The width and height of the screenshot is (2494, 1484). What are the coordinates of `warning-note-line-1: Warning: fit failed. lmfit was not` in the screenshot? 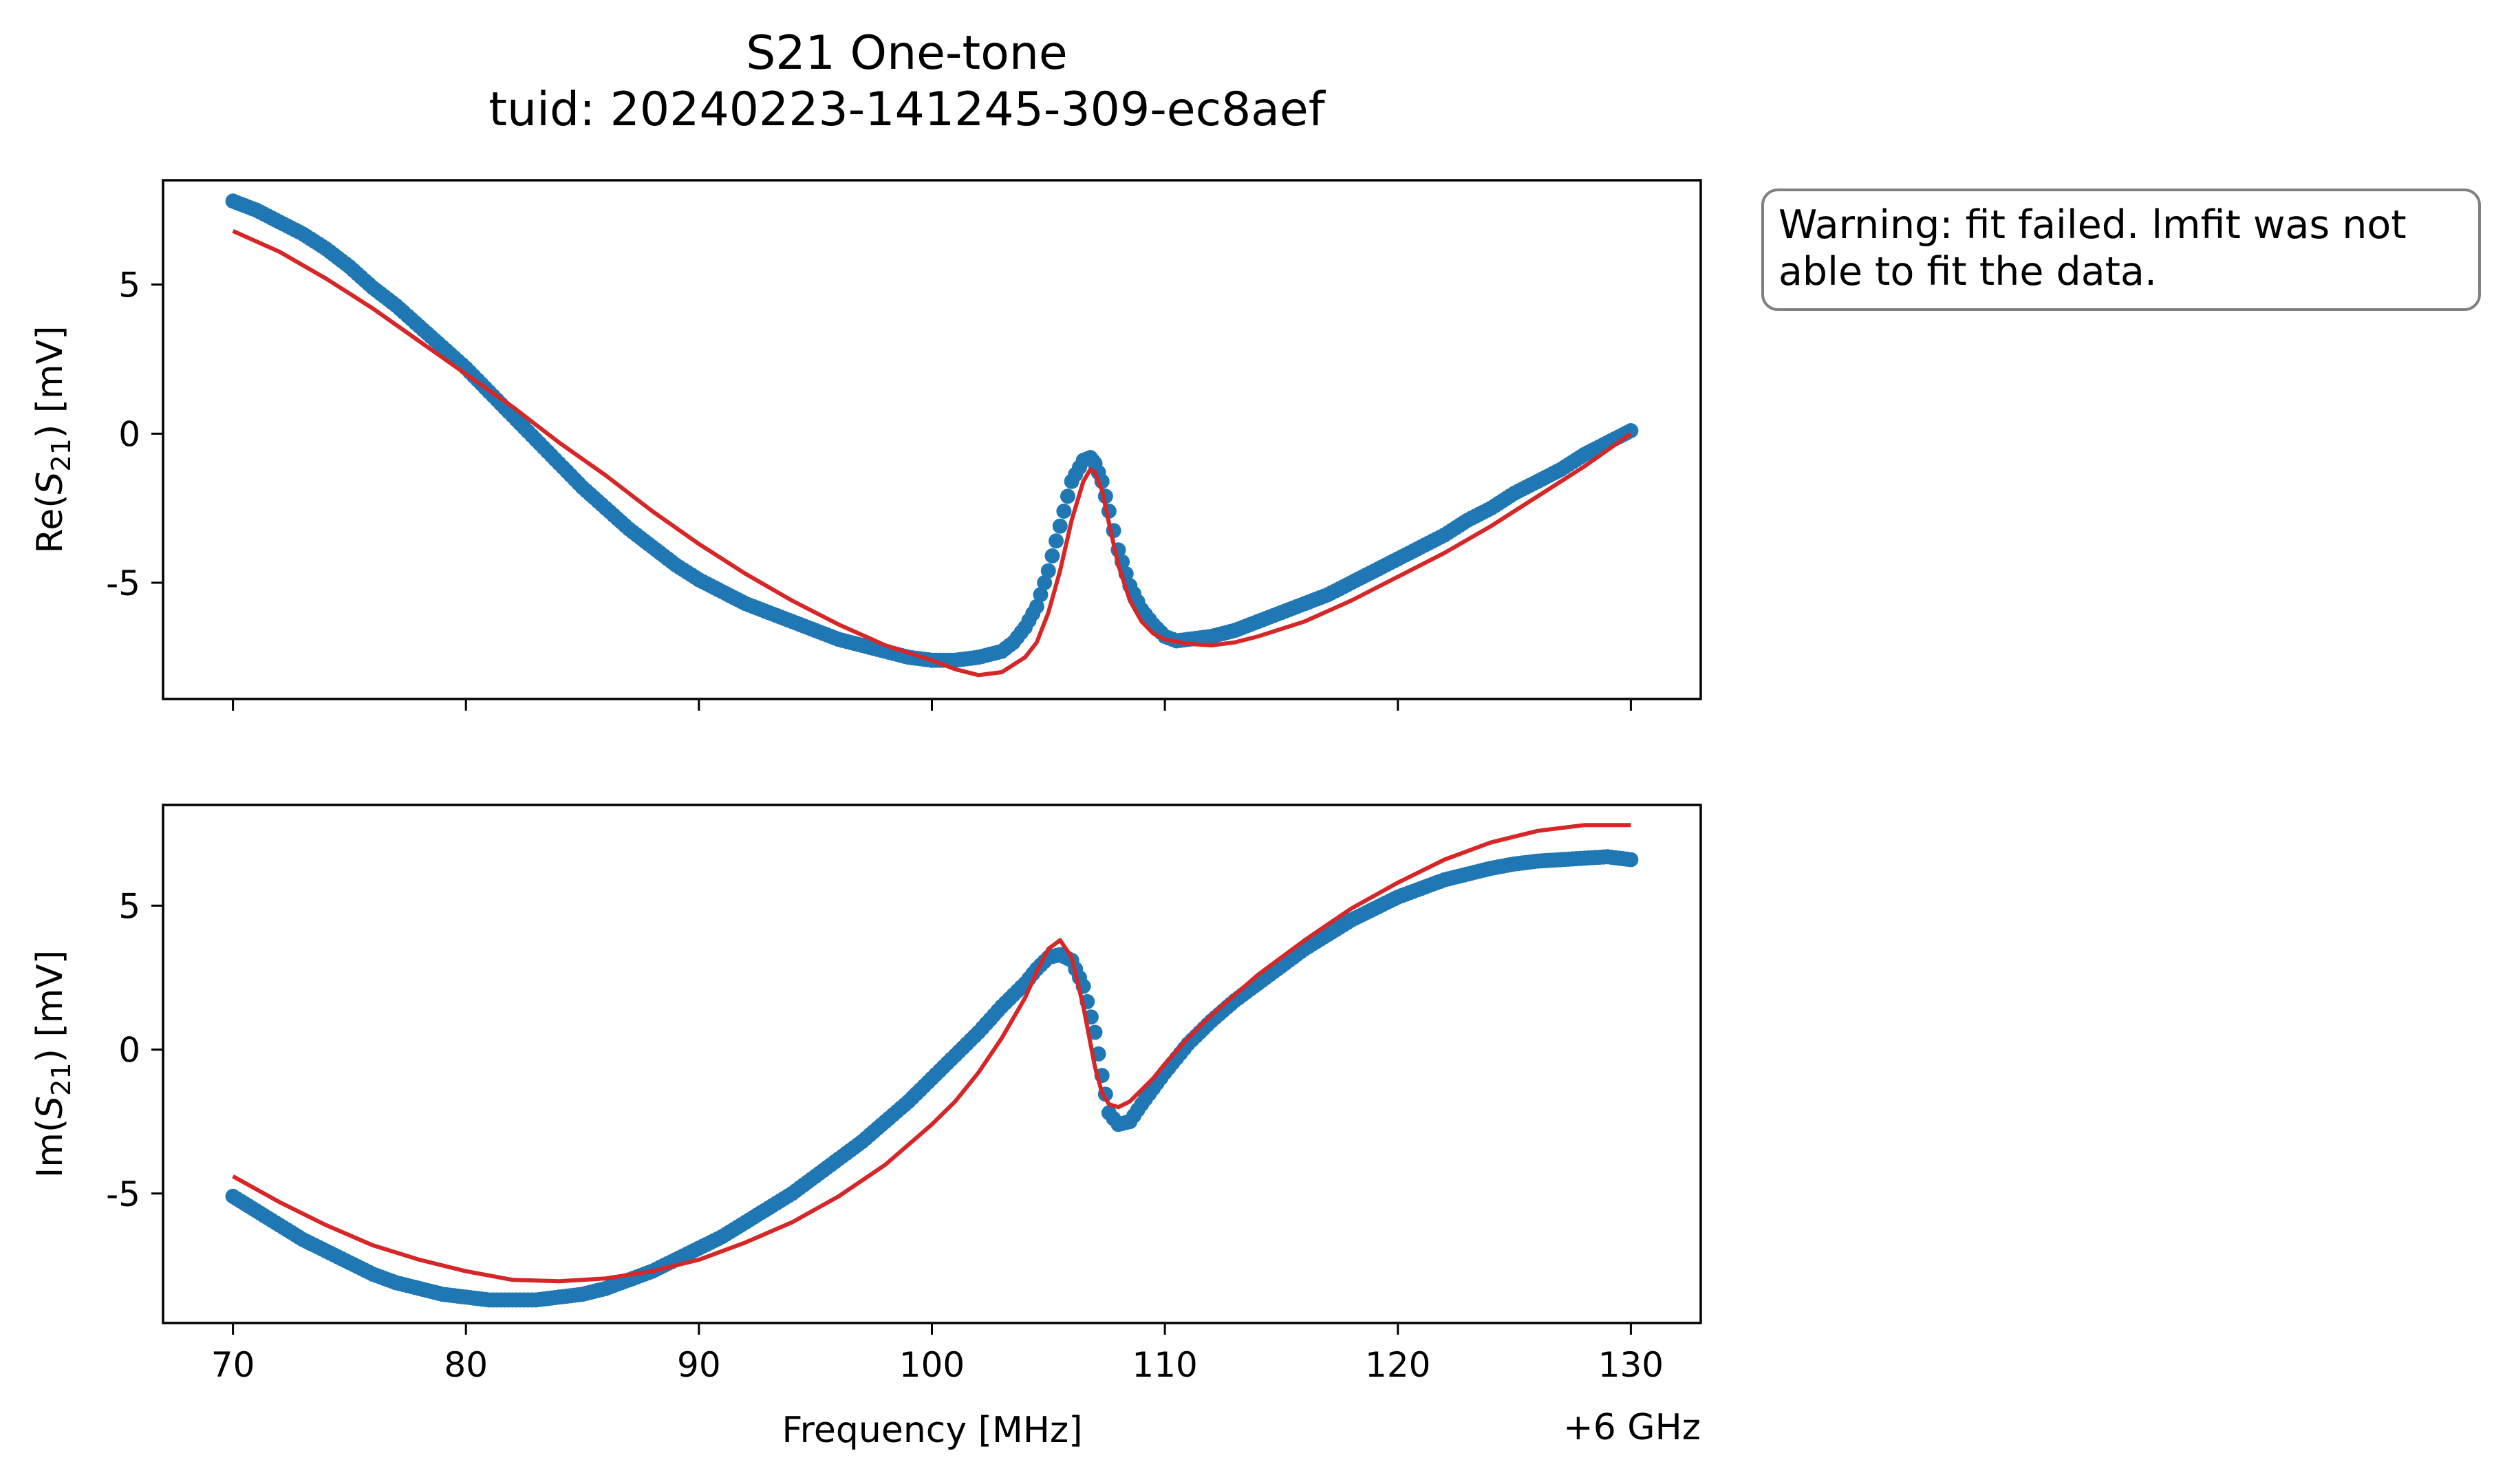 It's located at (2092, 225).